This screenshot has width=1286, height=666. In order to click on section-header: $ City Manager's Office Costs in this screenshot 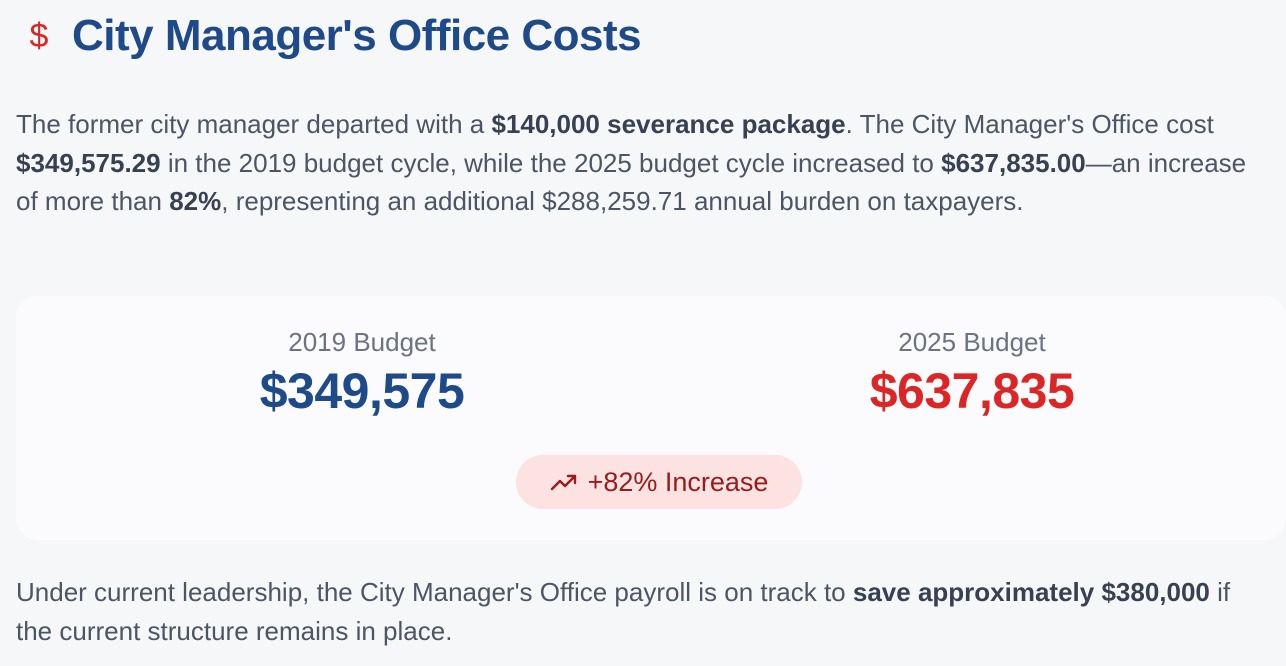, I will do `click(332, 36)`.